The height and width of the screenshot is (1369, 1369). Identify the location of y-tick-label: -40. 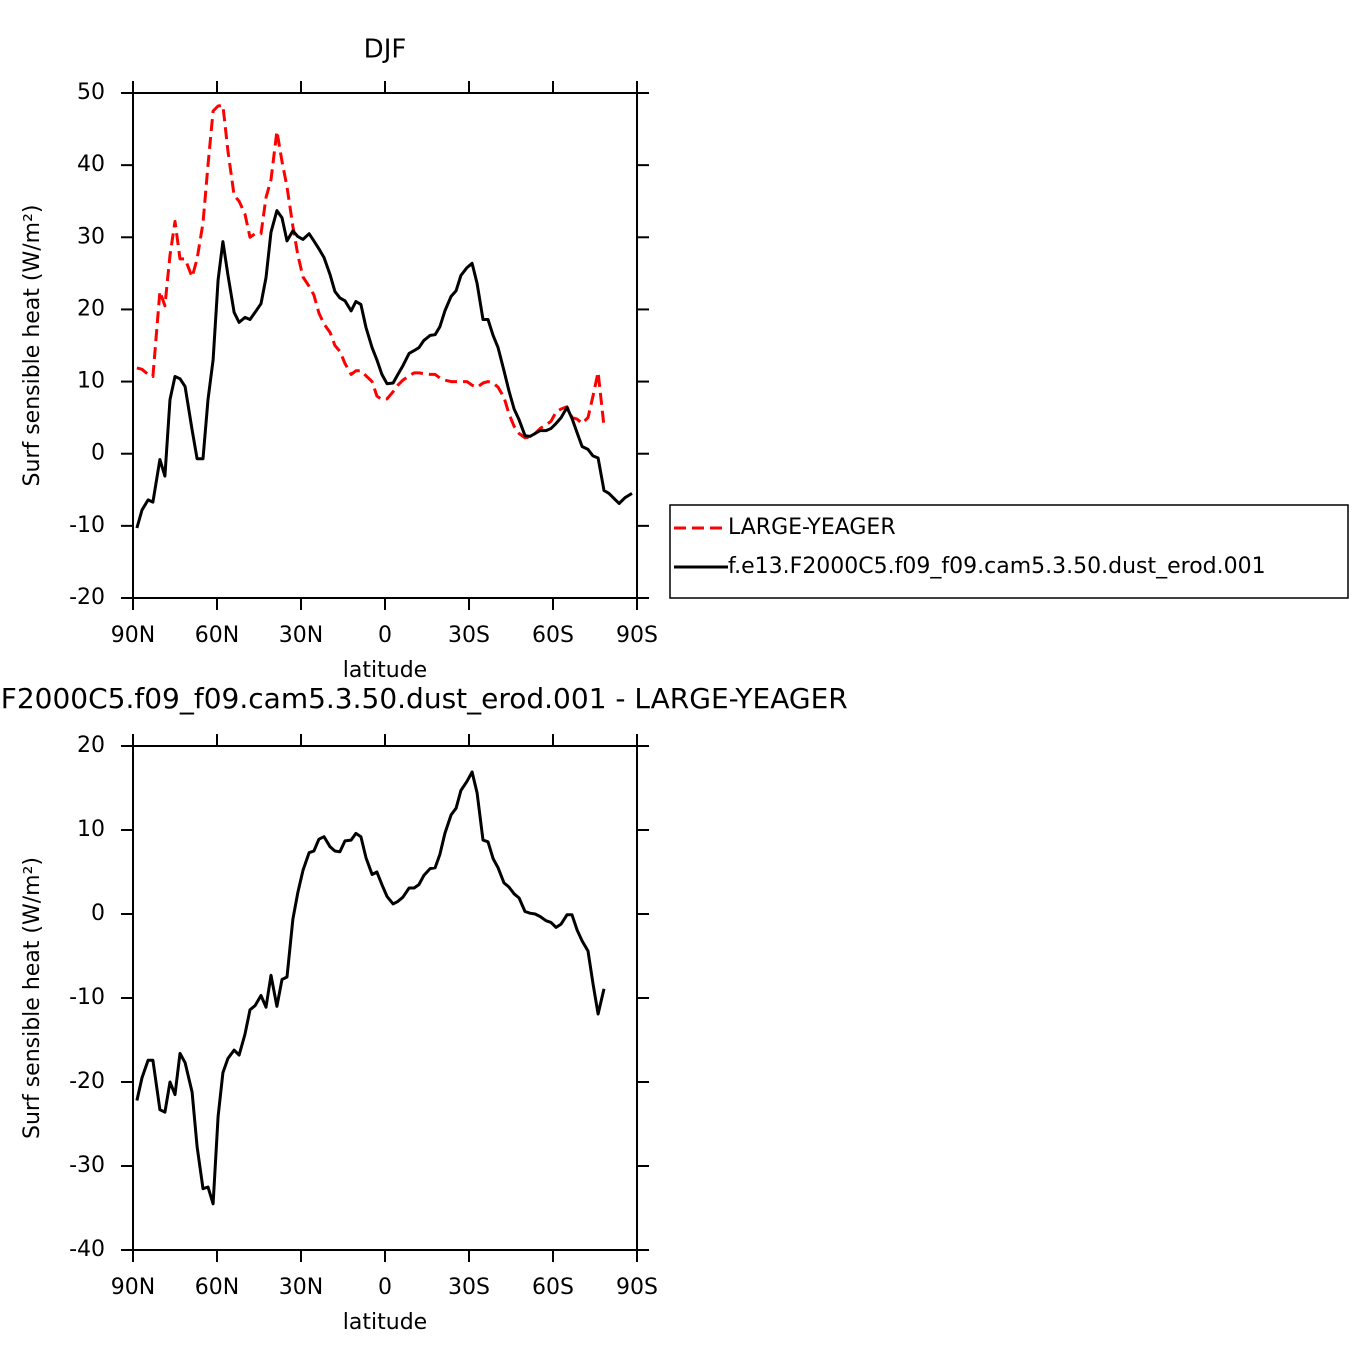
(87, 1249).